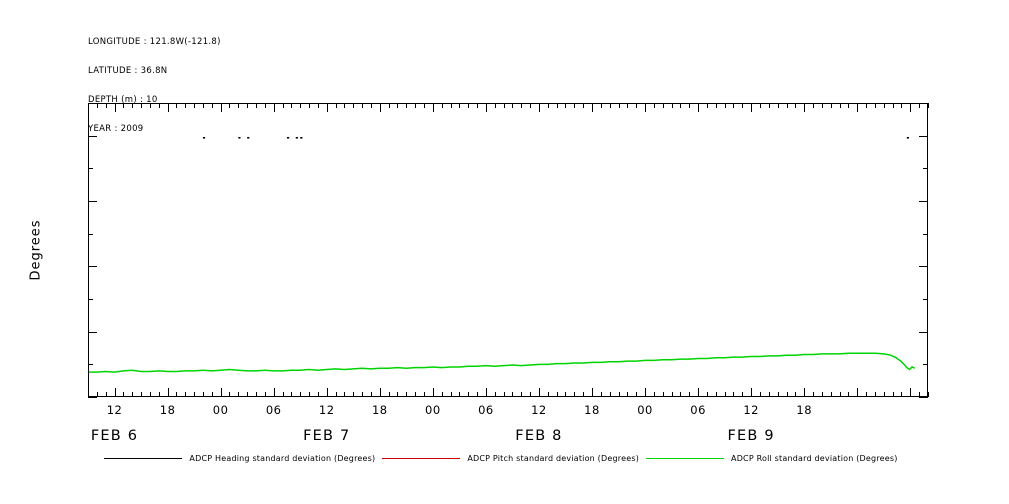  I want to click on day-label: FEB 9, so click(751, 436).